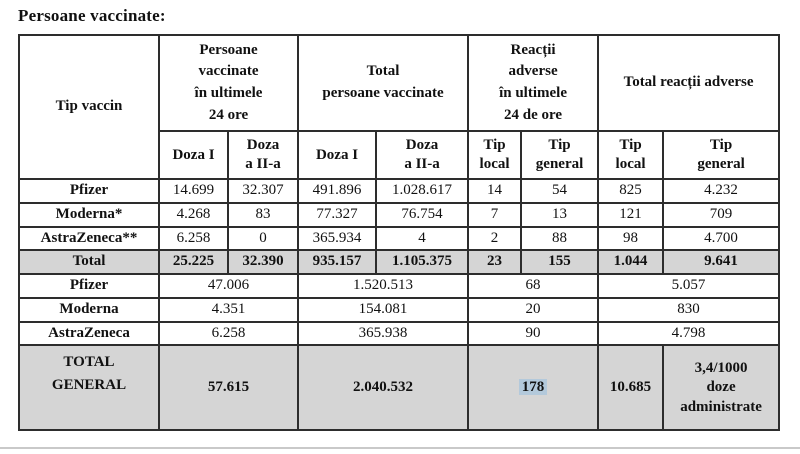  I want to click on row-label: TOTAL GENERAL, so click(89, 388).